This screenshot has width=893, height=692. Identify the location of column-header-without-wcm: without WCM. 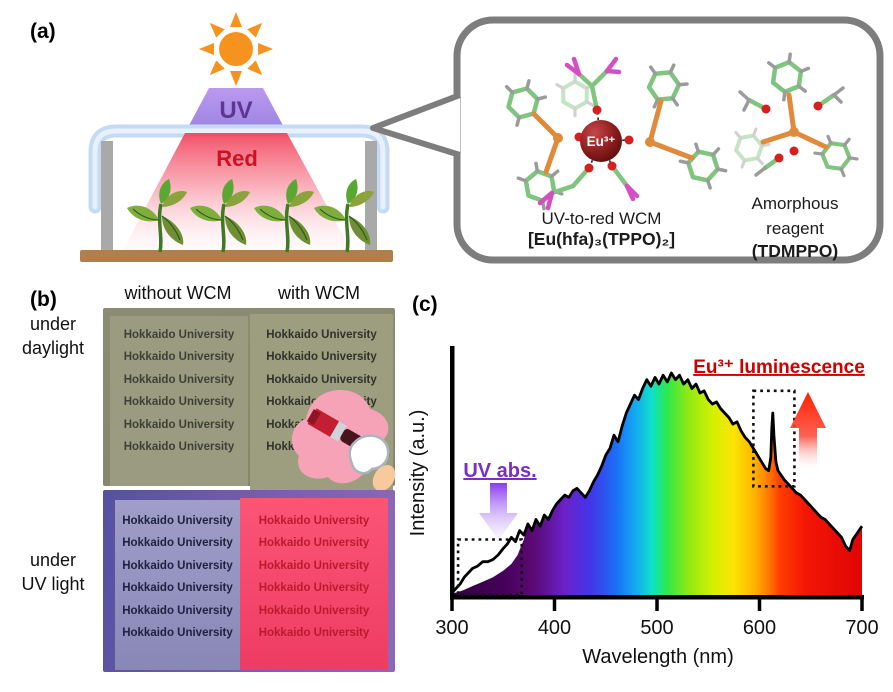
(178, 293).